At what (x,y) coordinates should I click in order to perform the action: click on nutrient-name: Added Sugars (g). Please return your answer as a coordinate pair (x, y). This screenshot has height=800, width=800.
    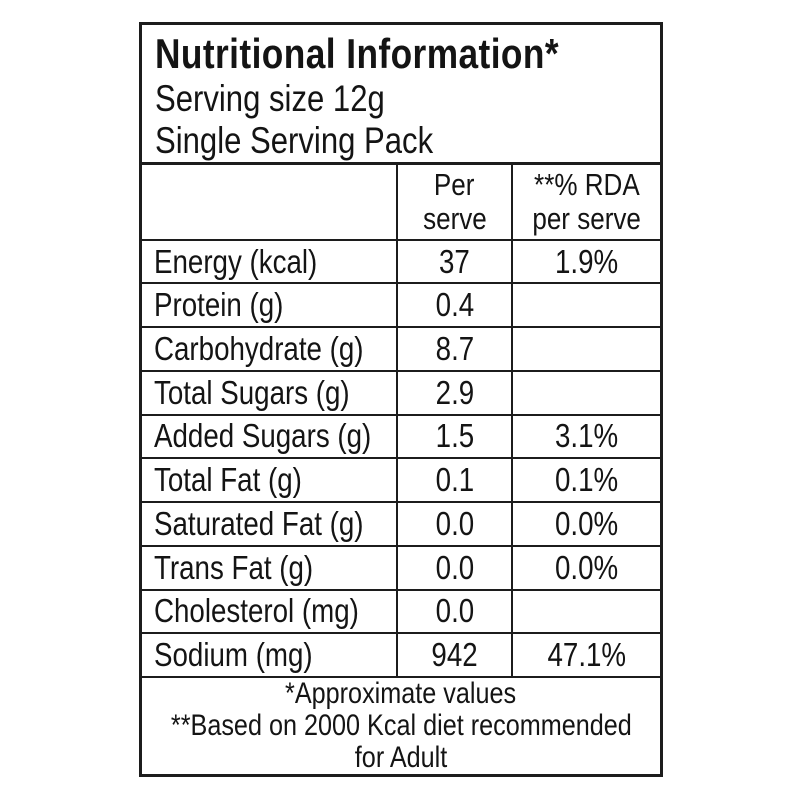
    Looking at the image, I should click on (263, 436).